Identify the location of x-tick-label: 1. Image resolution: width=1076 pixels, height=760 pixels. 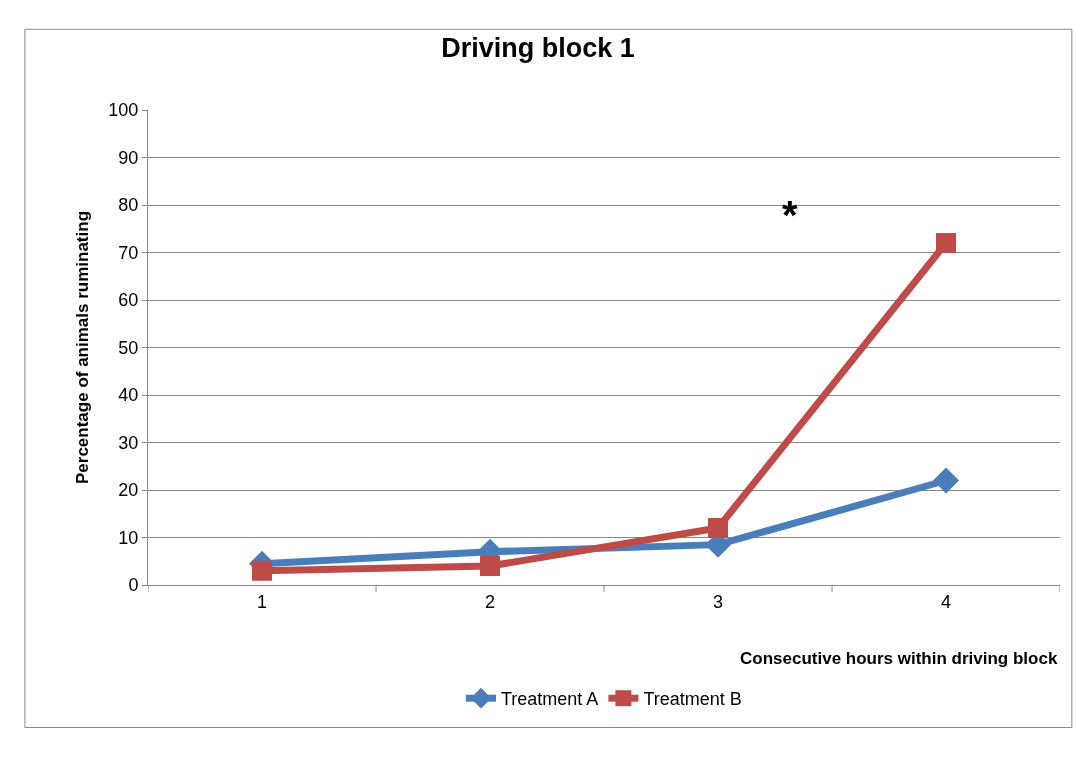
(262, 601).